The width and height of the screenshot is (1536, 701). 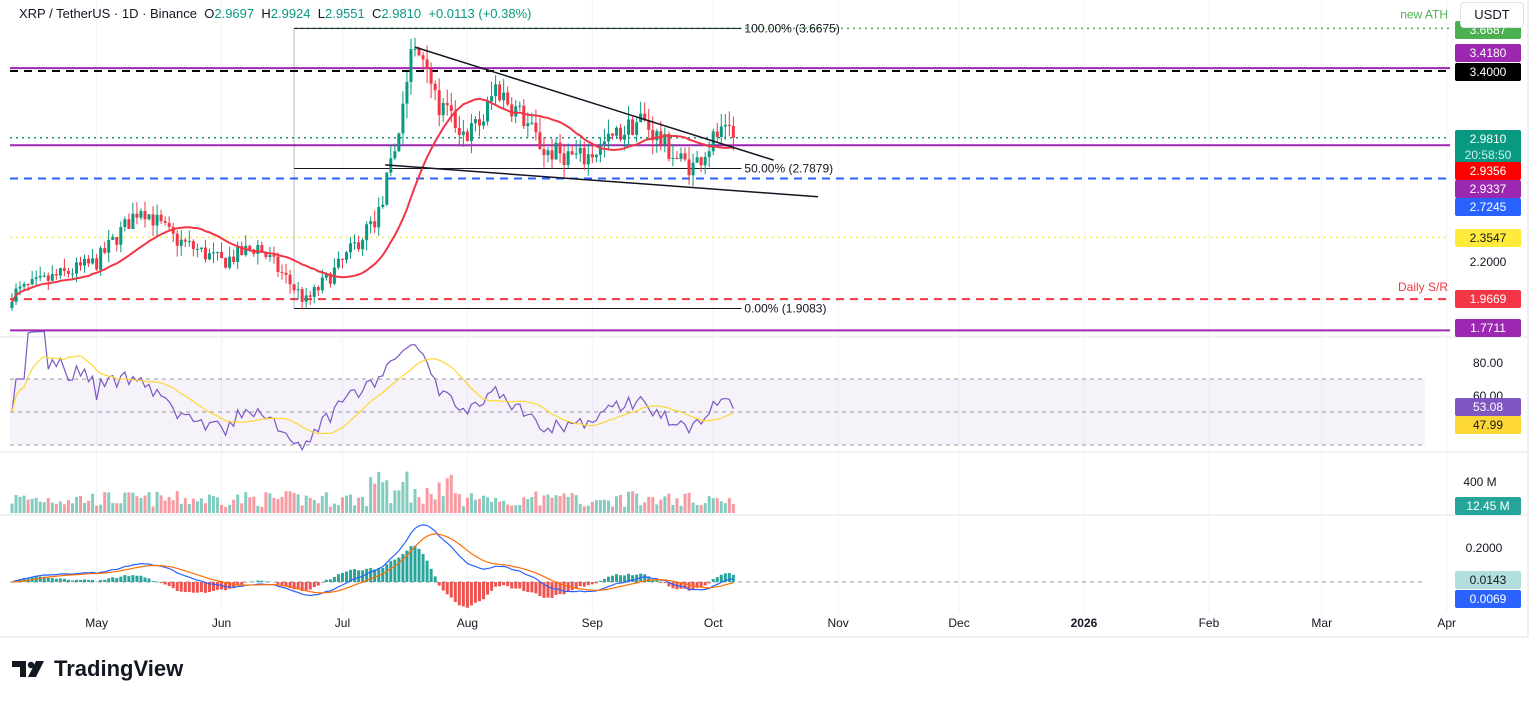 What do you see at coordinates (1492, 15) in the screenshot?
I see `currency-button: USDT` at bounding box center [1492, 15].